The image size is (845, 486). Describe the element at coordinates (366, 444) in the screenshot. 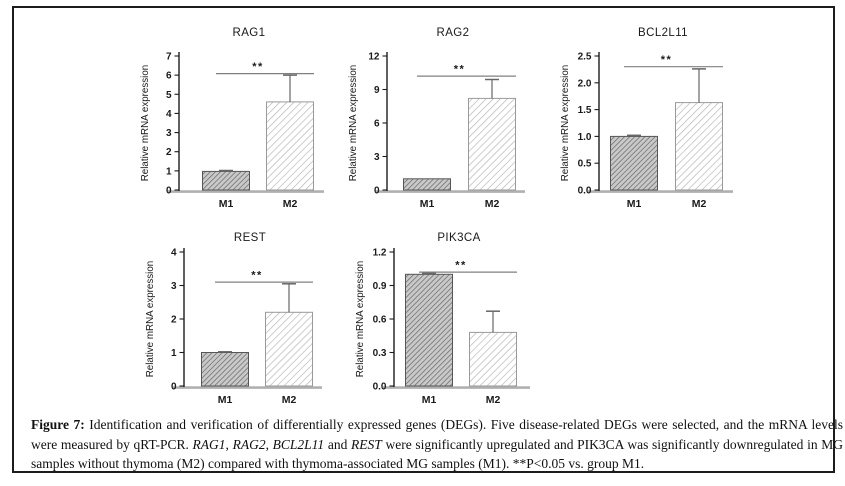

I see `caption-segment: REST` at that location.